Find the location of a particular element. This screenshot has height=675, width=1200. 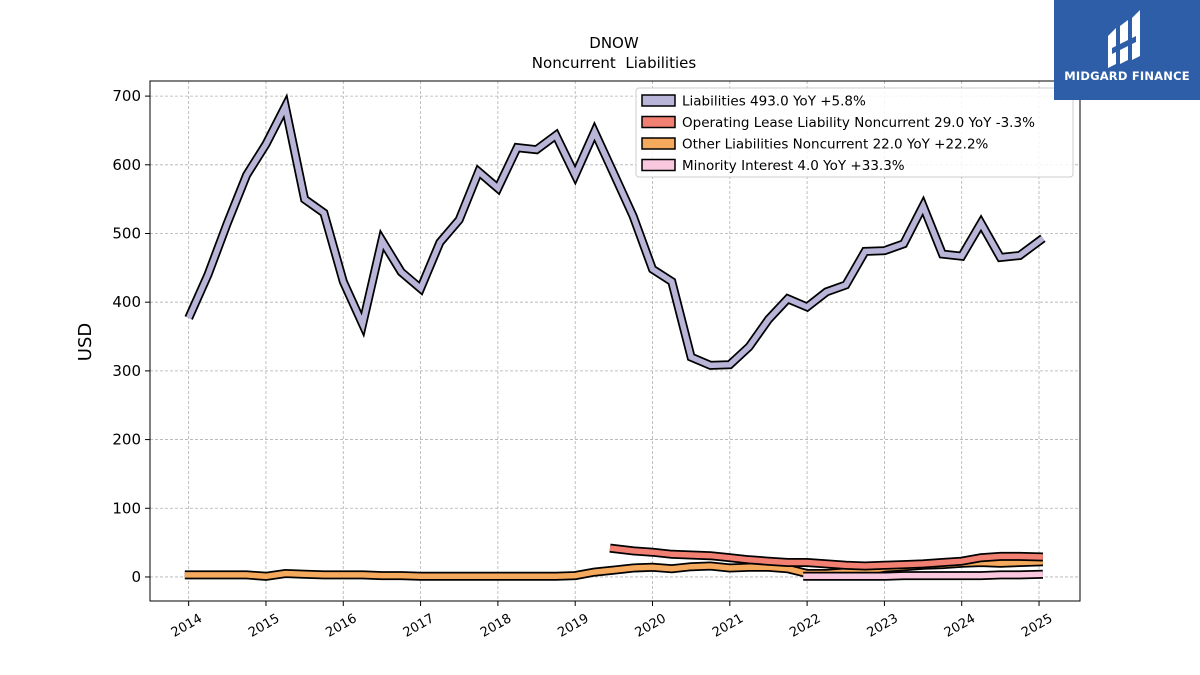

chart-title: DNOW is located at coordinates (614, 43).